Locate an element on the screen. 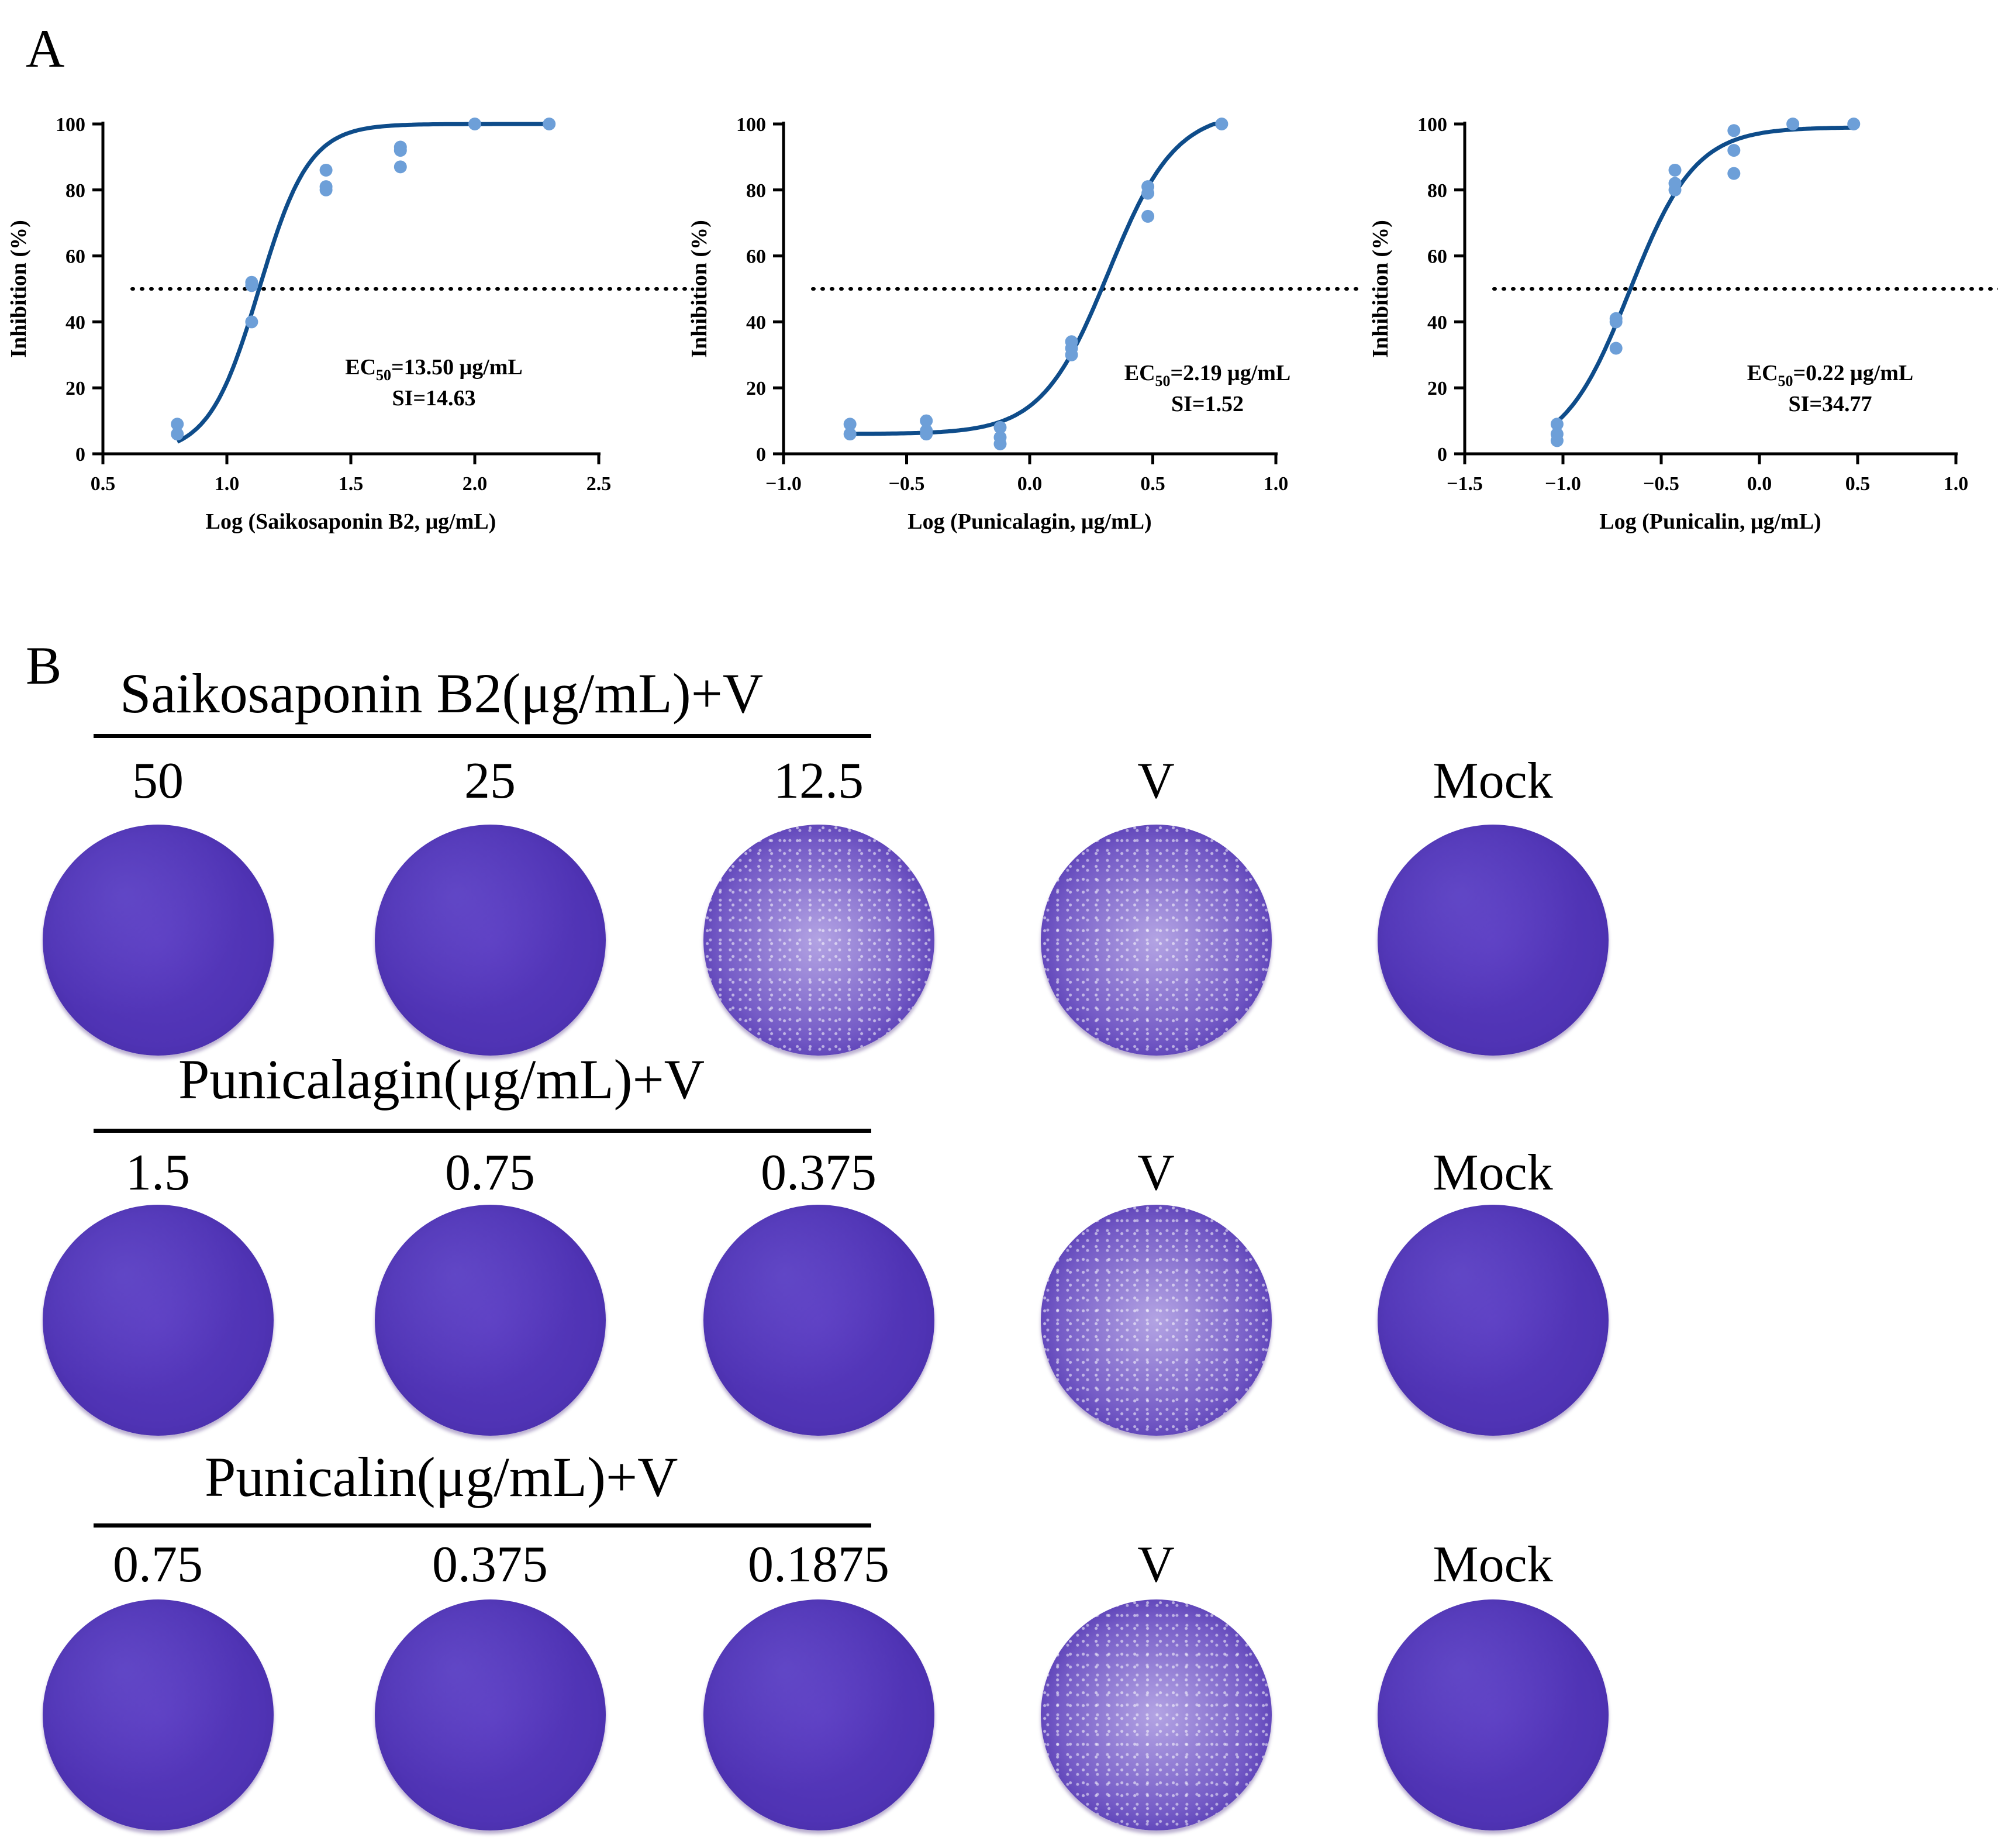 This screenshot has width=1998, height=1848. well-label: 12.5 is located at coordinates (819, 781).